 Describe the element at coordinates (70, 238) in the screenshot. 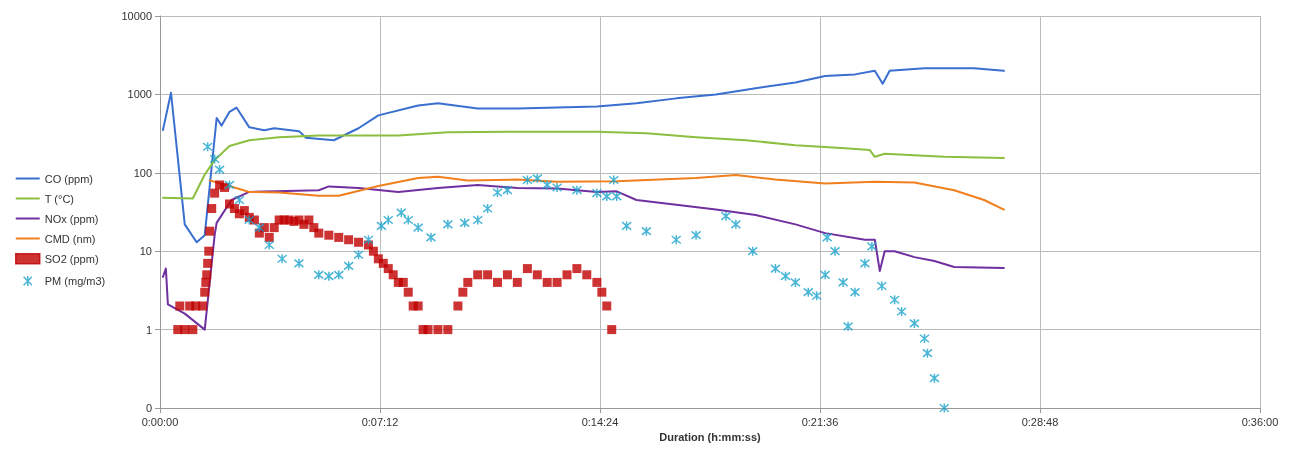

I see `legend-label: CMD (nm)` at that location.